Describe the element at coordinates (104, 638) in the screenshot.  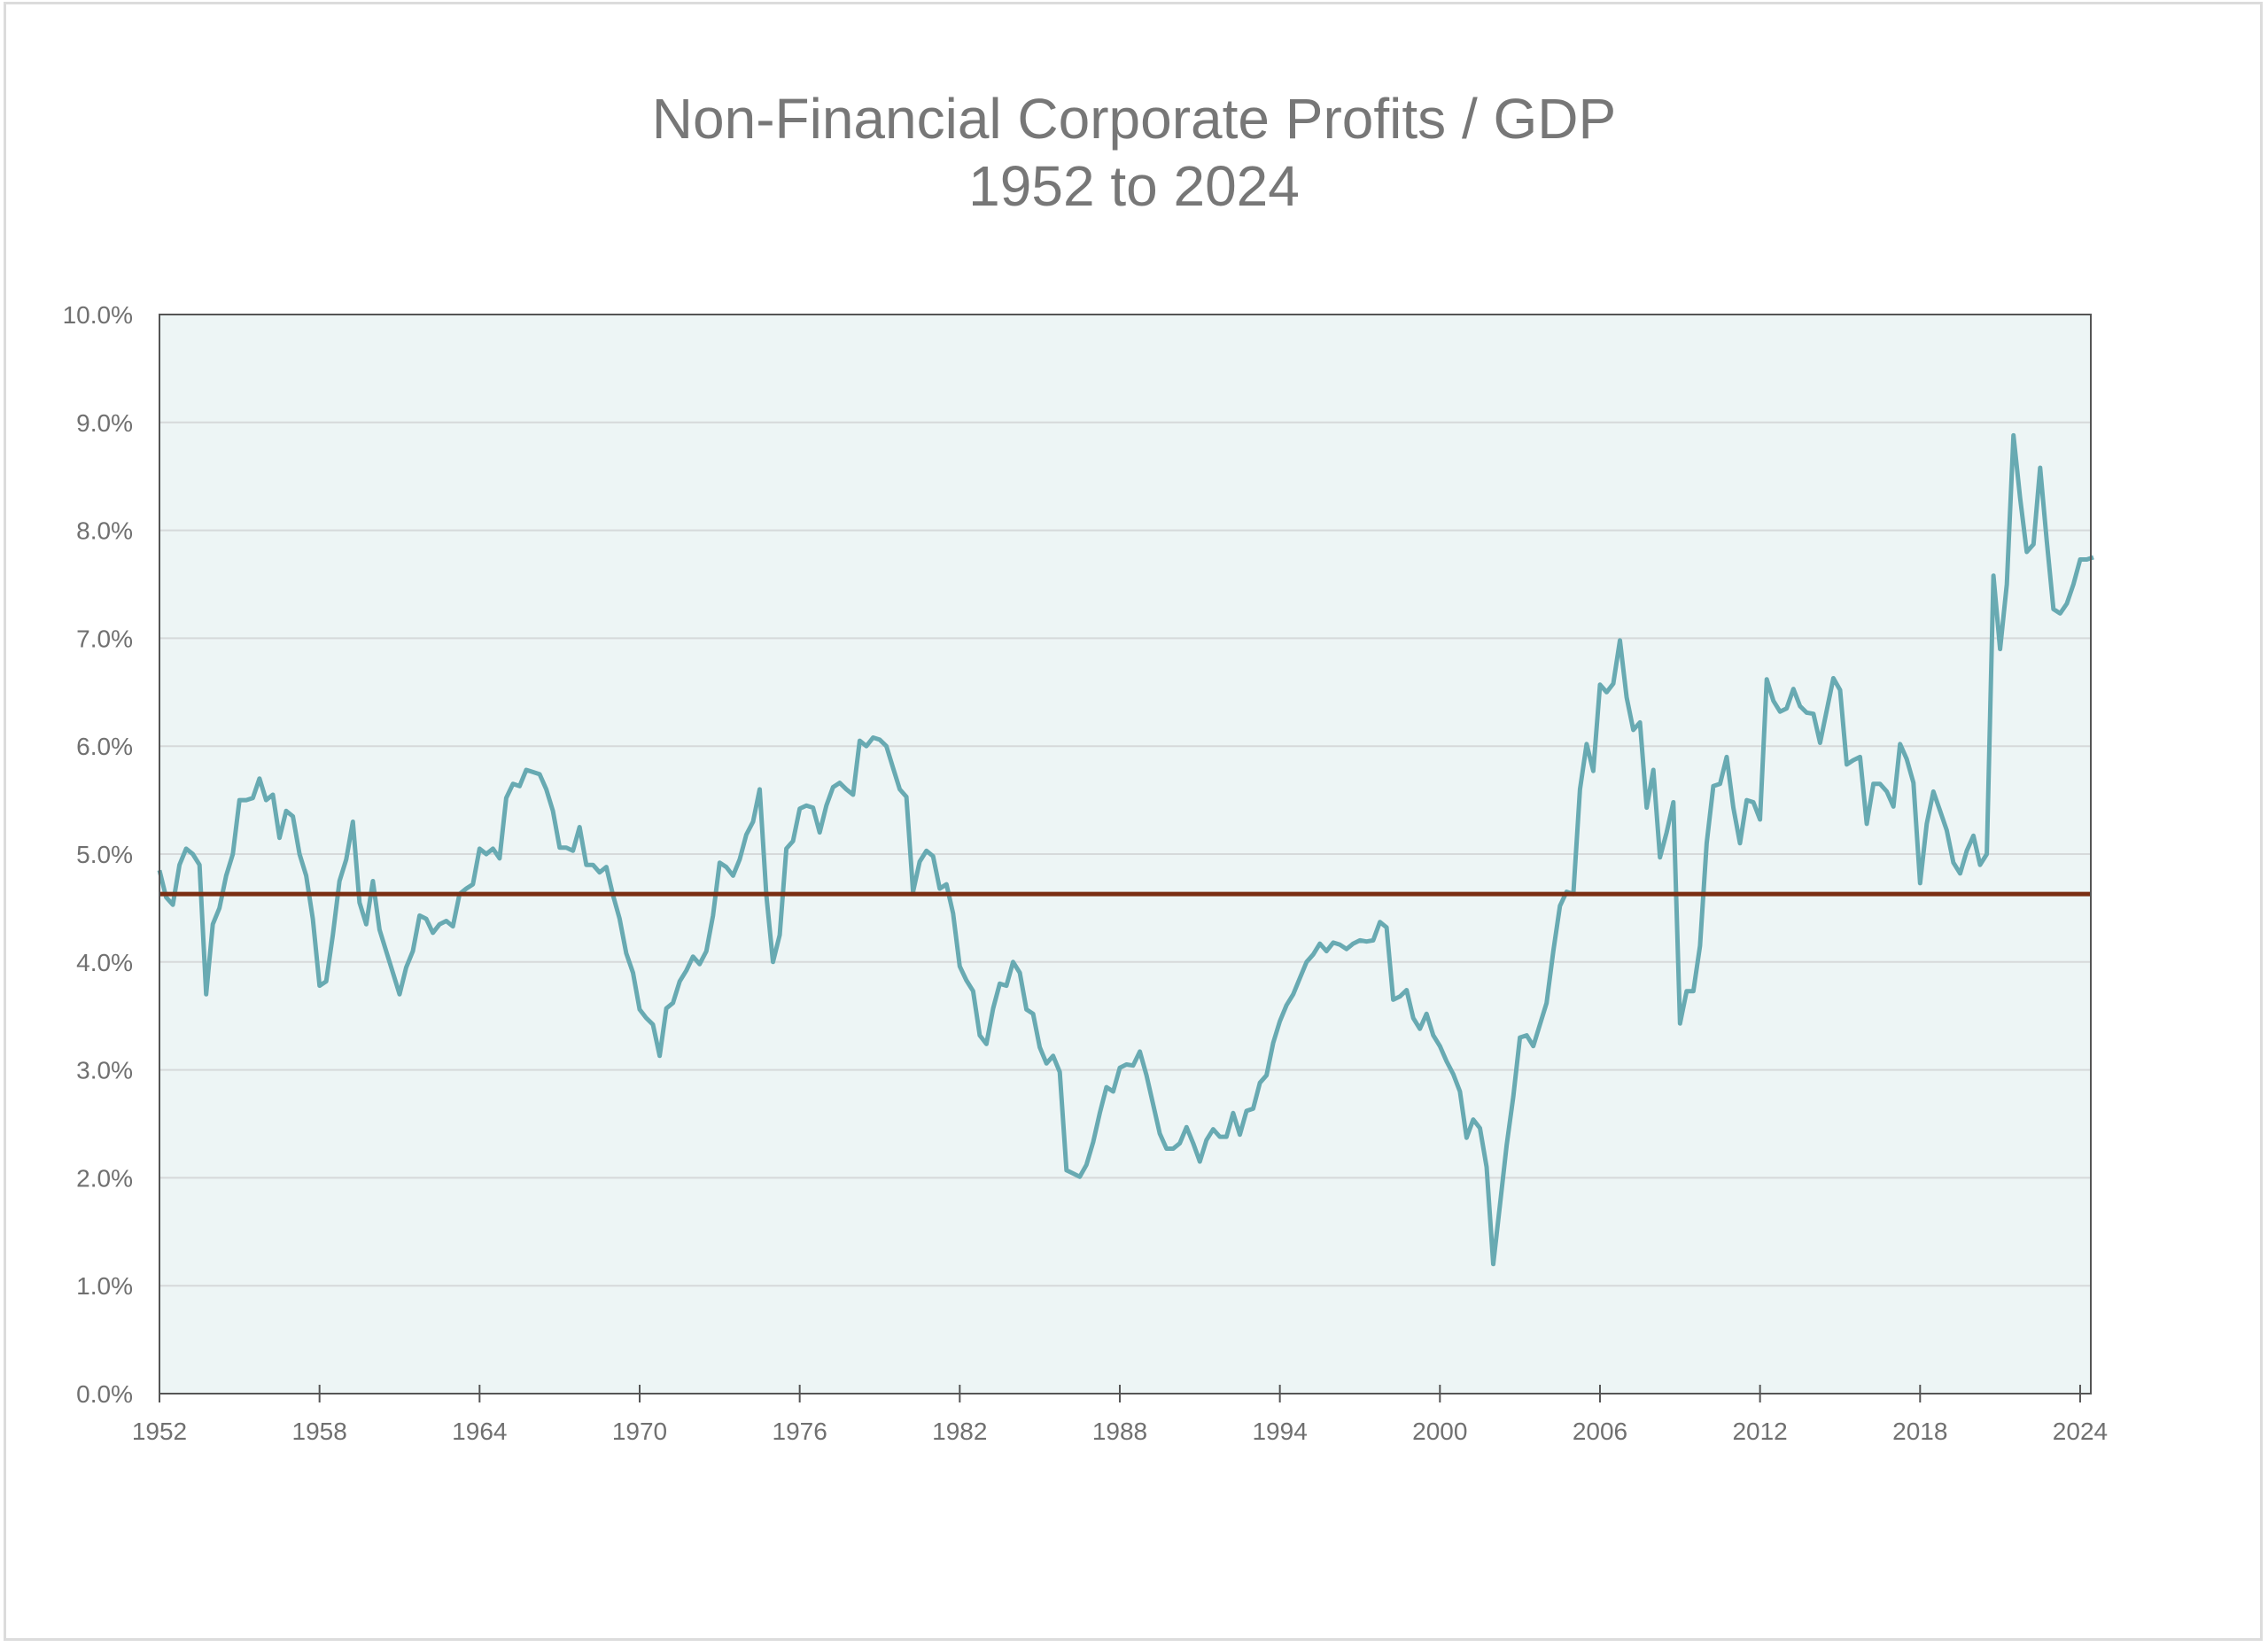
I see `y-tick-label: 7.0%` at that location.